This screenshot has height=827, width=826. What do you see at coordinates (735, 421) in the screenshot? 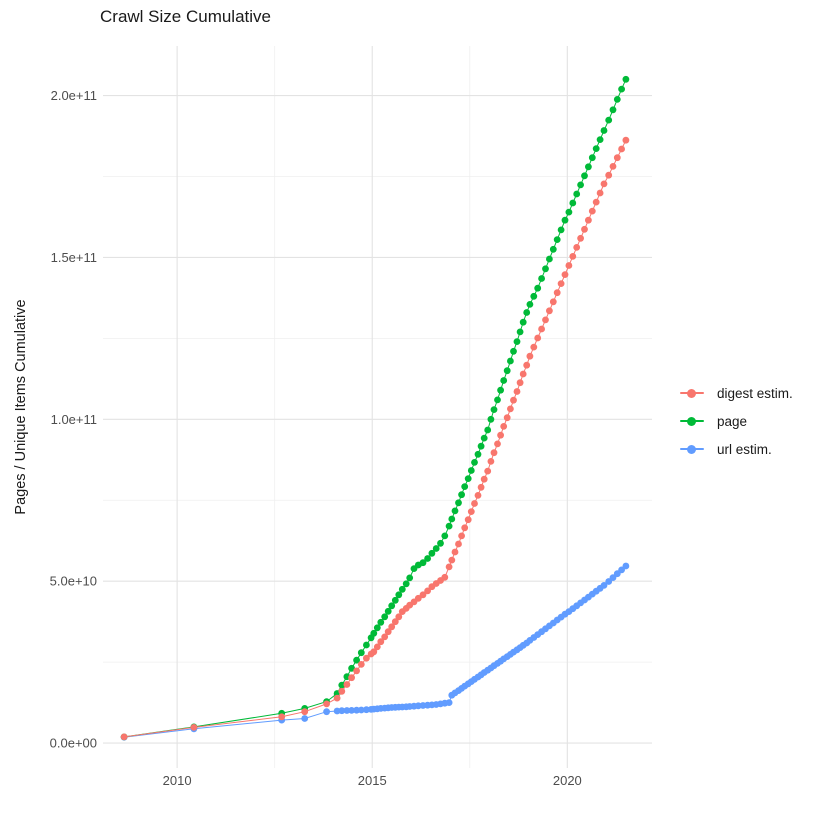
I see `legend: digest estim. page url estim.` at bounding box center [735, 421].